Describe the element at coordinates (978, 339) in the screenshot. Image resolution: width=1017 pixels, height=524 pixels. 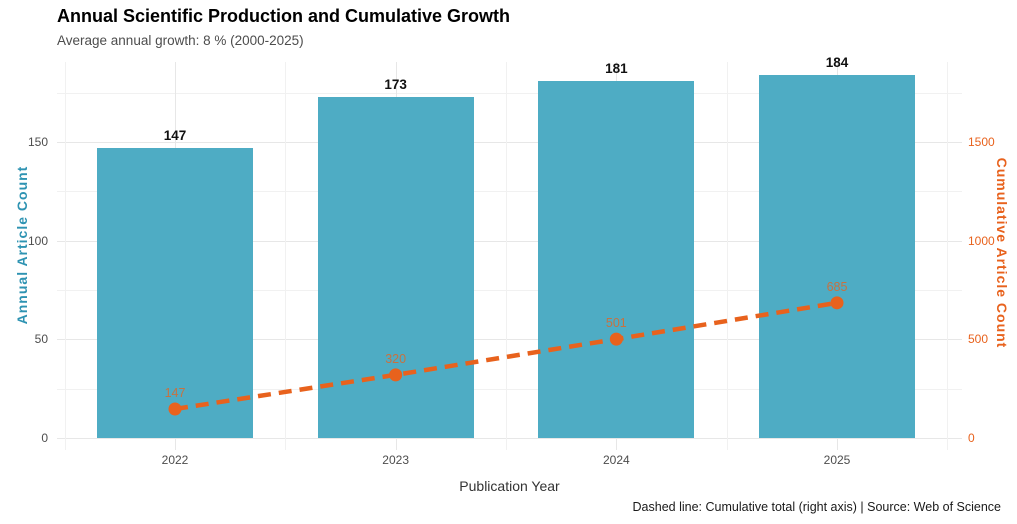
I see `right-axis-tick-label: 500` at that location.